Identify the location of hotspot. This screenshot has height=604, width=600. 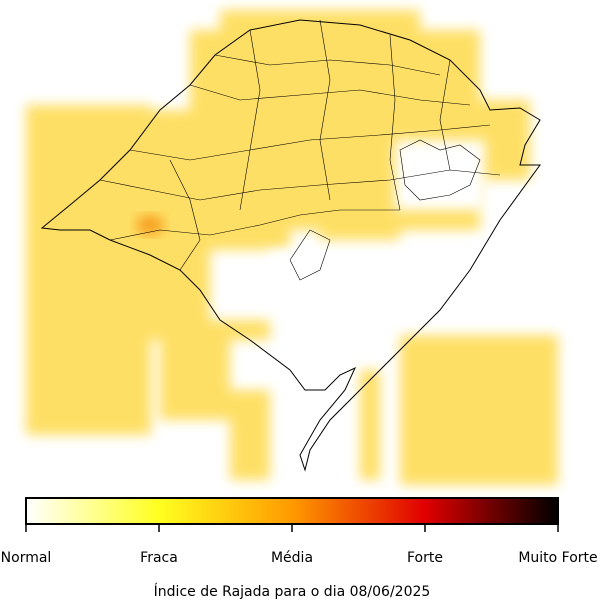
(150, 225).